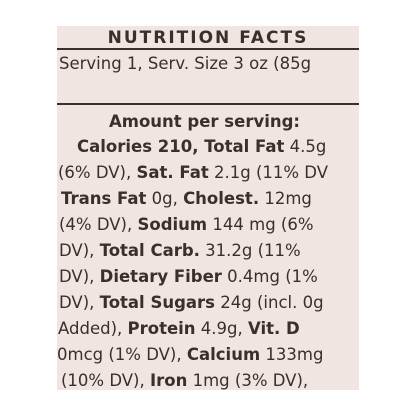  I want to click on nutrient-name: Dietary Fiber, so click(160, 276).